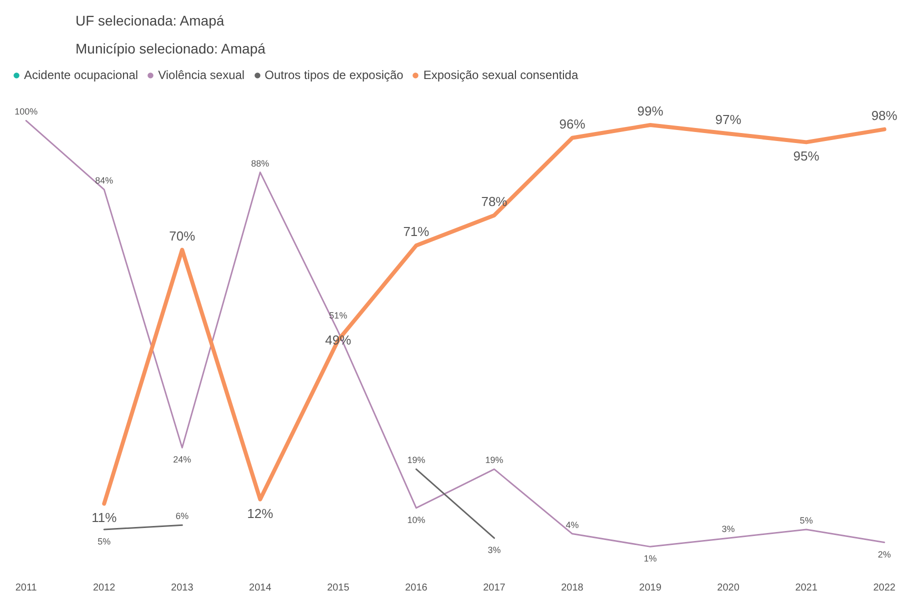  Describe the element at coordinates (416, 231) in the screenshot. I see `data-label: 71%` at that location.